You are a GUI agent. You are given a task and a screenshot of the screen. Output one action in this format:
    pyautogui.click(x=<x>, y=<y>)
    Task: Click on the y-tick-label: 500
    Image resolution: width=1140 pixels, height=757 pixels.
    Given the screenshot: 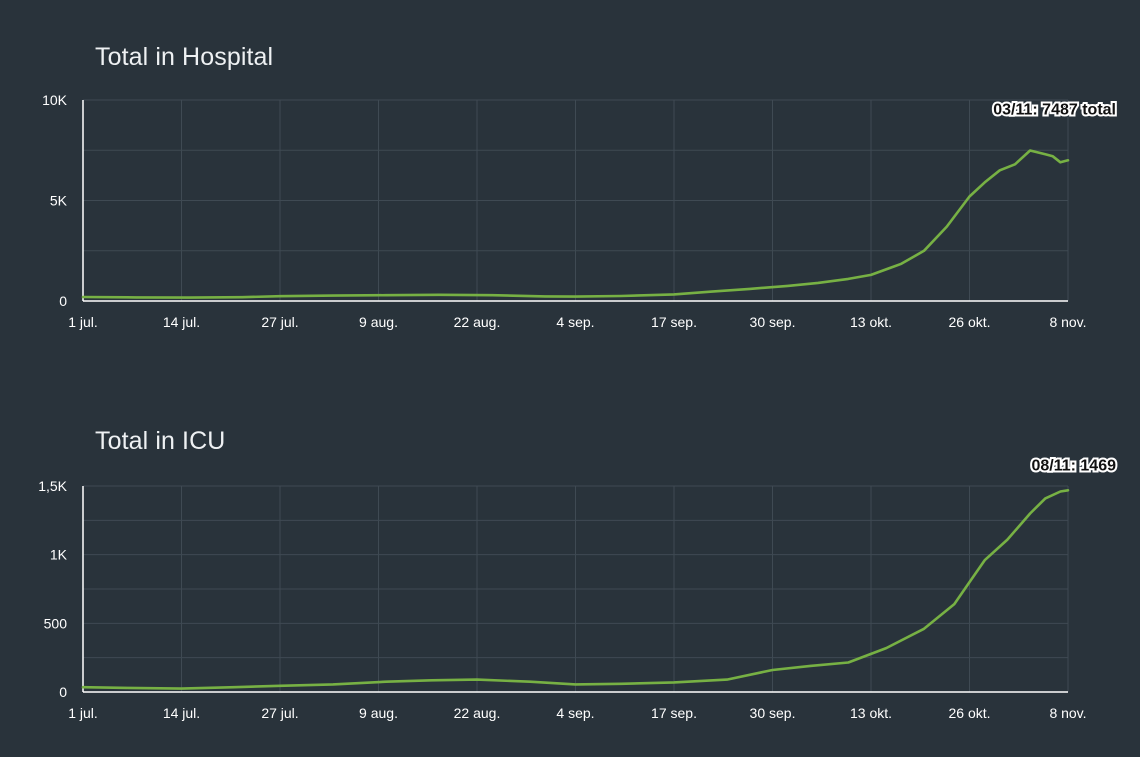 What is the action you would take?
    pyautogui.click(x=56, y=623)
    